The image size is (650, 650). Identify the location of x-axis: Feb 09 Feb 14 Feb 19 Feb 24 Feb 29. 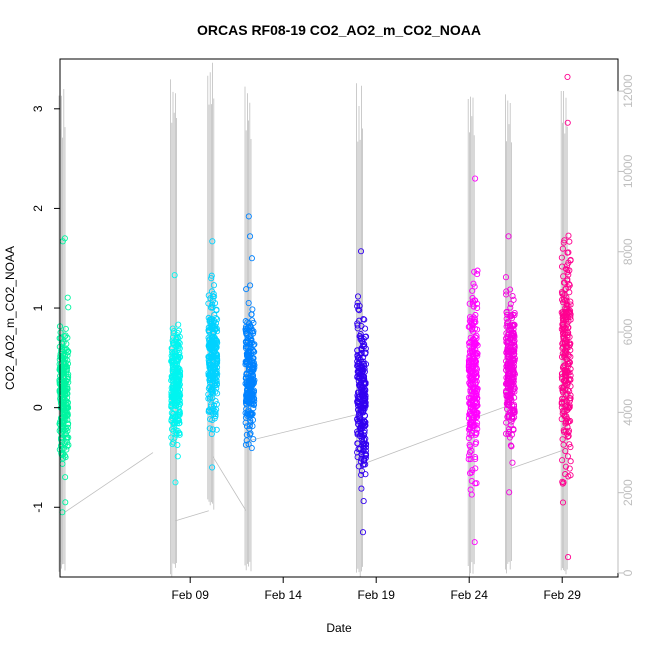
(376, 589).